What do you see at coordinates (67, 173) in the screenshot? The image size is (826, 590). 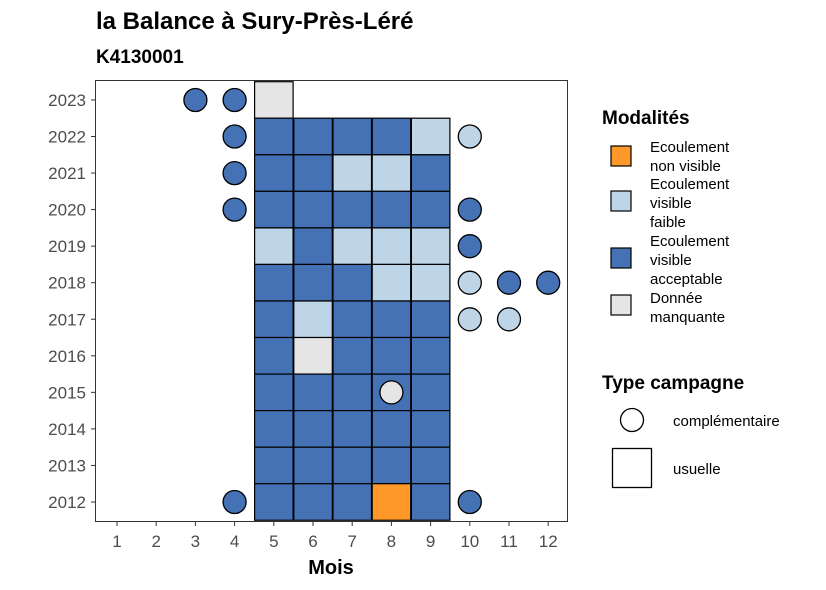 I see `y-tick-label: 2021` at bounding box center [67, 173].